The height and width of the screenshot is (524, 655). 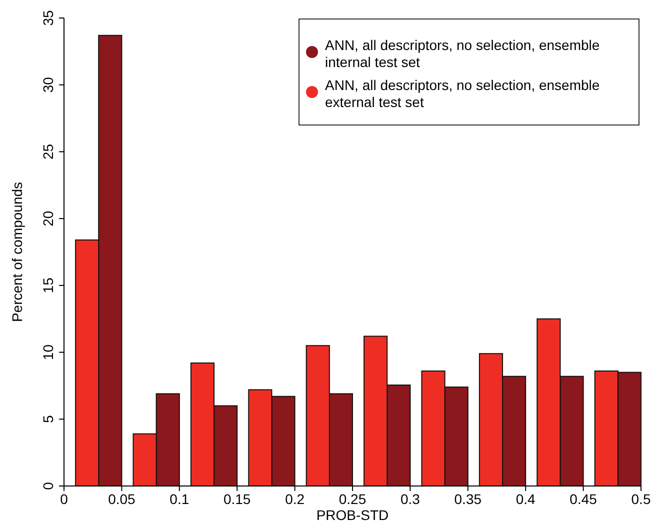 I want to click on x-tick-label: 0.1, so click(x=180, y=499).